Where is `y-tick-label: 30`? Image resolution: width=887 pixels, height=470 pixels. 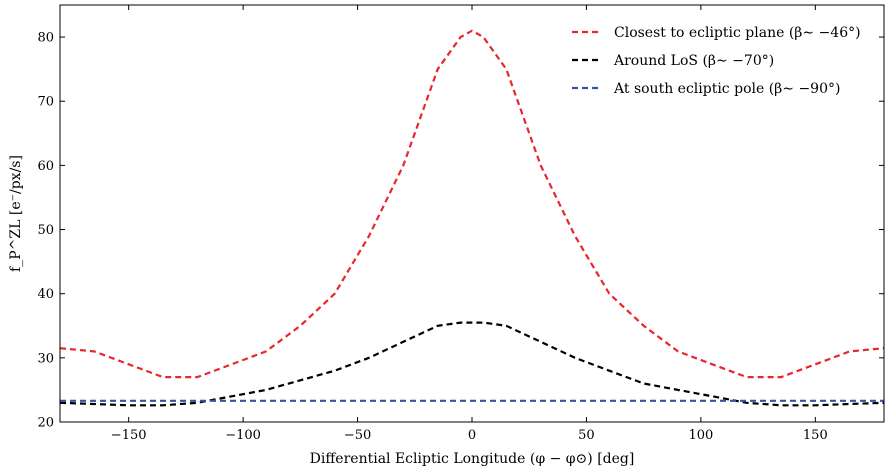
y-tick-label: 30 is located at coordinates (45, 358).